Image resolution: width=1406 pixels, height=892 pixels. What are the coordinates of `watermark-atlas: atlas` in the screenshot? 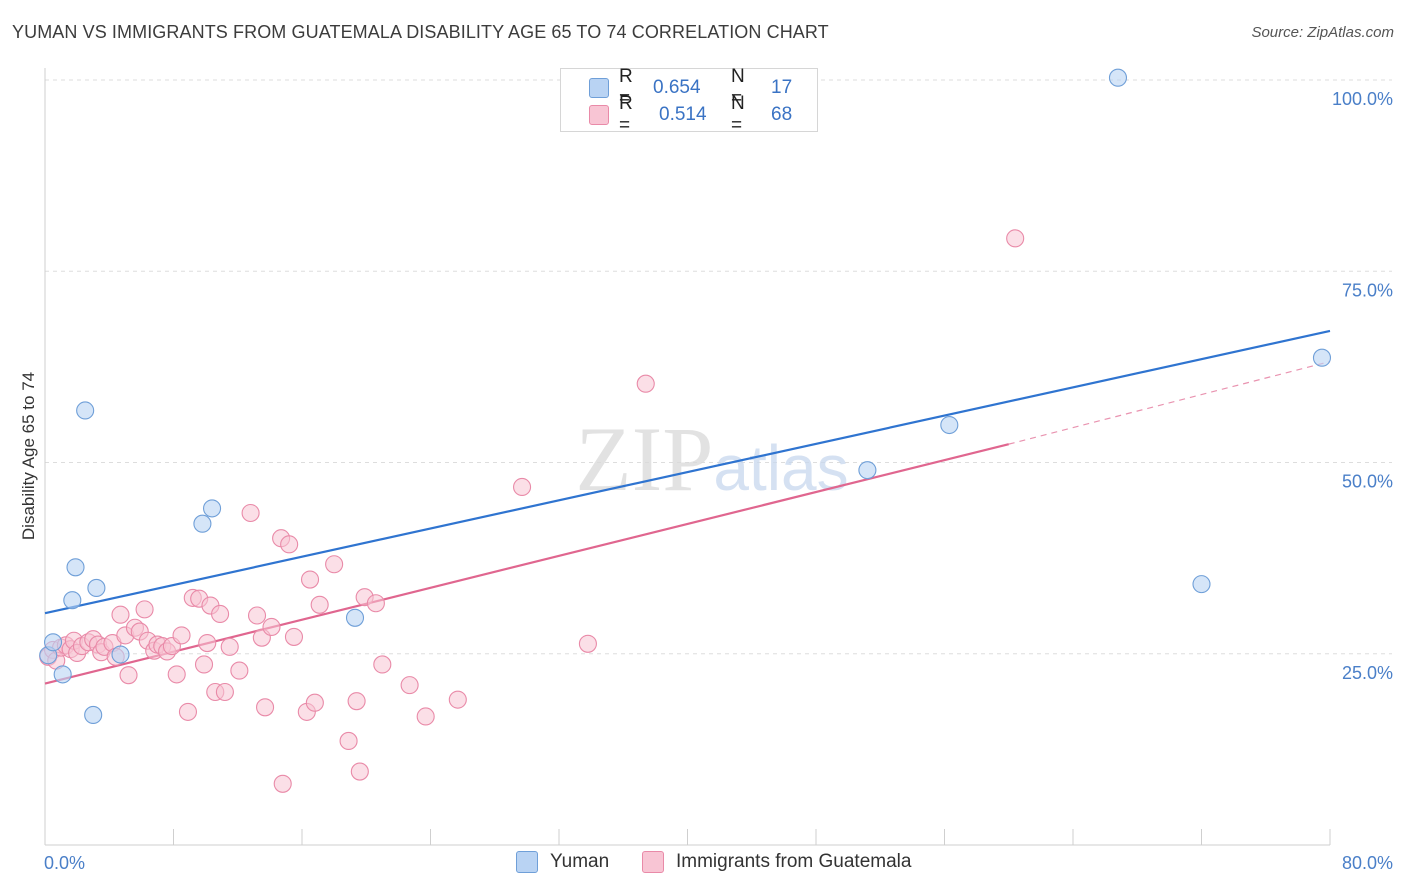 It's located at (780, 468).